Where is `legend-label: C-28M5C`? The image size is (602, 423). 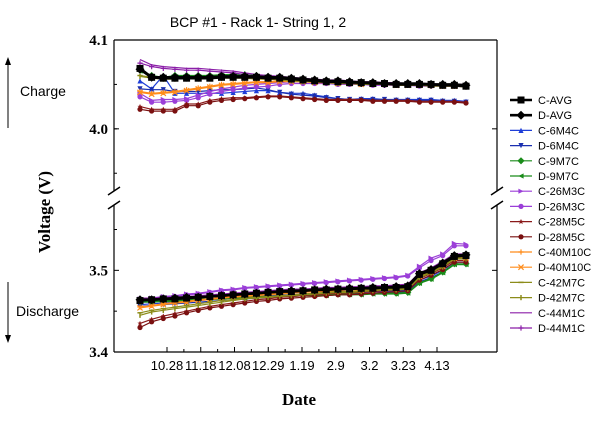 legend-label: C-28M5C is located at coordinates (561, 223).